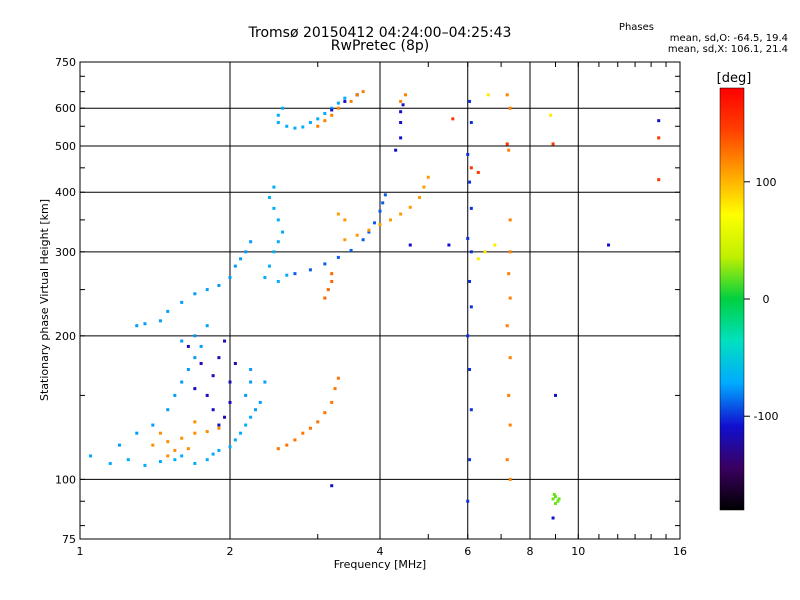 This screenshot has width=800, height=600. Describe the element at coordinates (727, 49) in the screenshot. I see `phases-x-mode-stats: mean, sd,X: 106.1, 21.4` at that location.